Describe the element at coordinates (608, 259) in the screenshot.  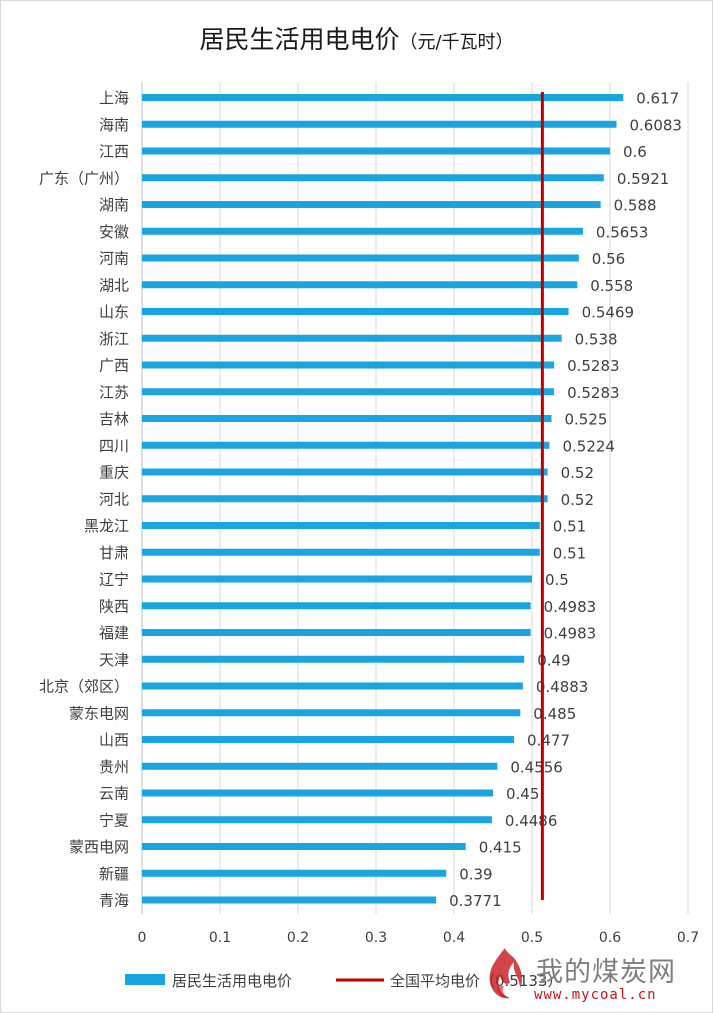
I see `data-label: 0.56` at that location.